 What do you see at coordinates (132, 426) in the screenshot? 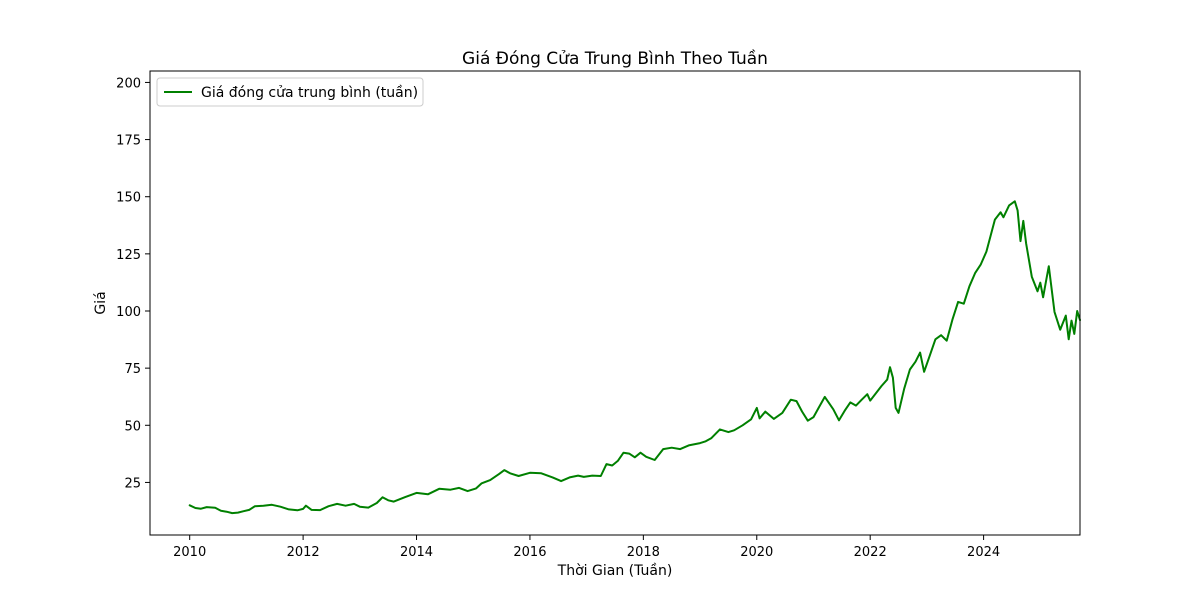
I see `y-tick-label: 50` at bounding box center [132, 426].